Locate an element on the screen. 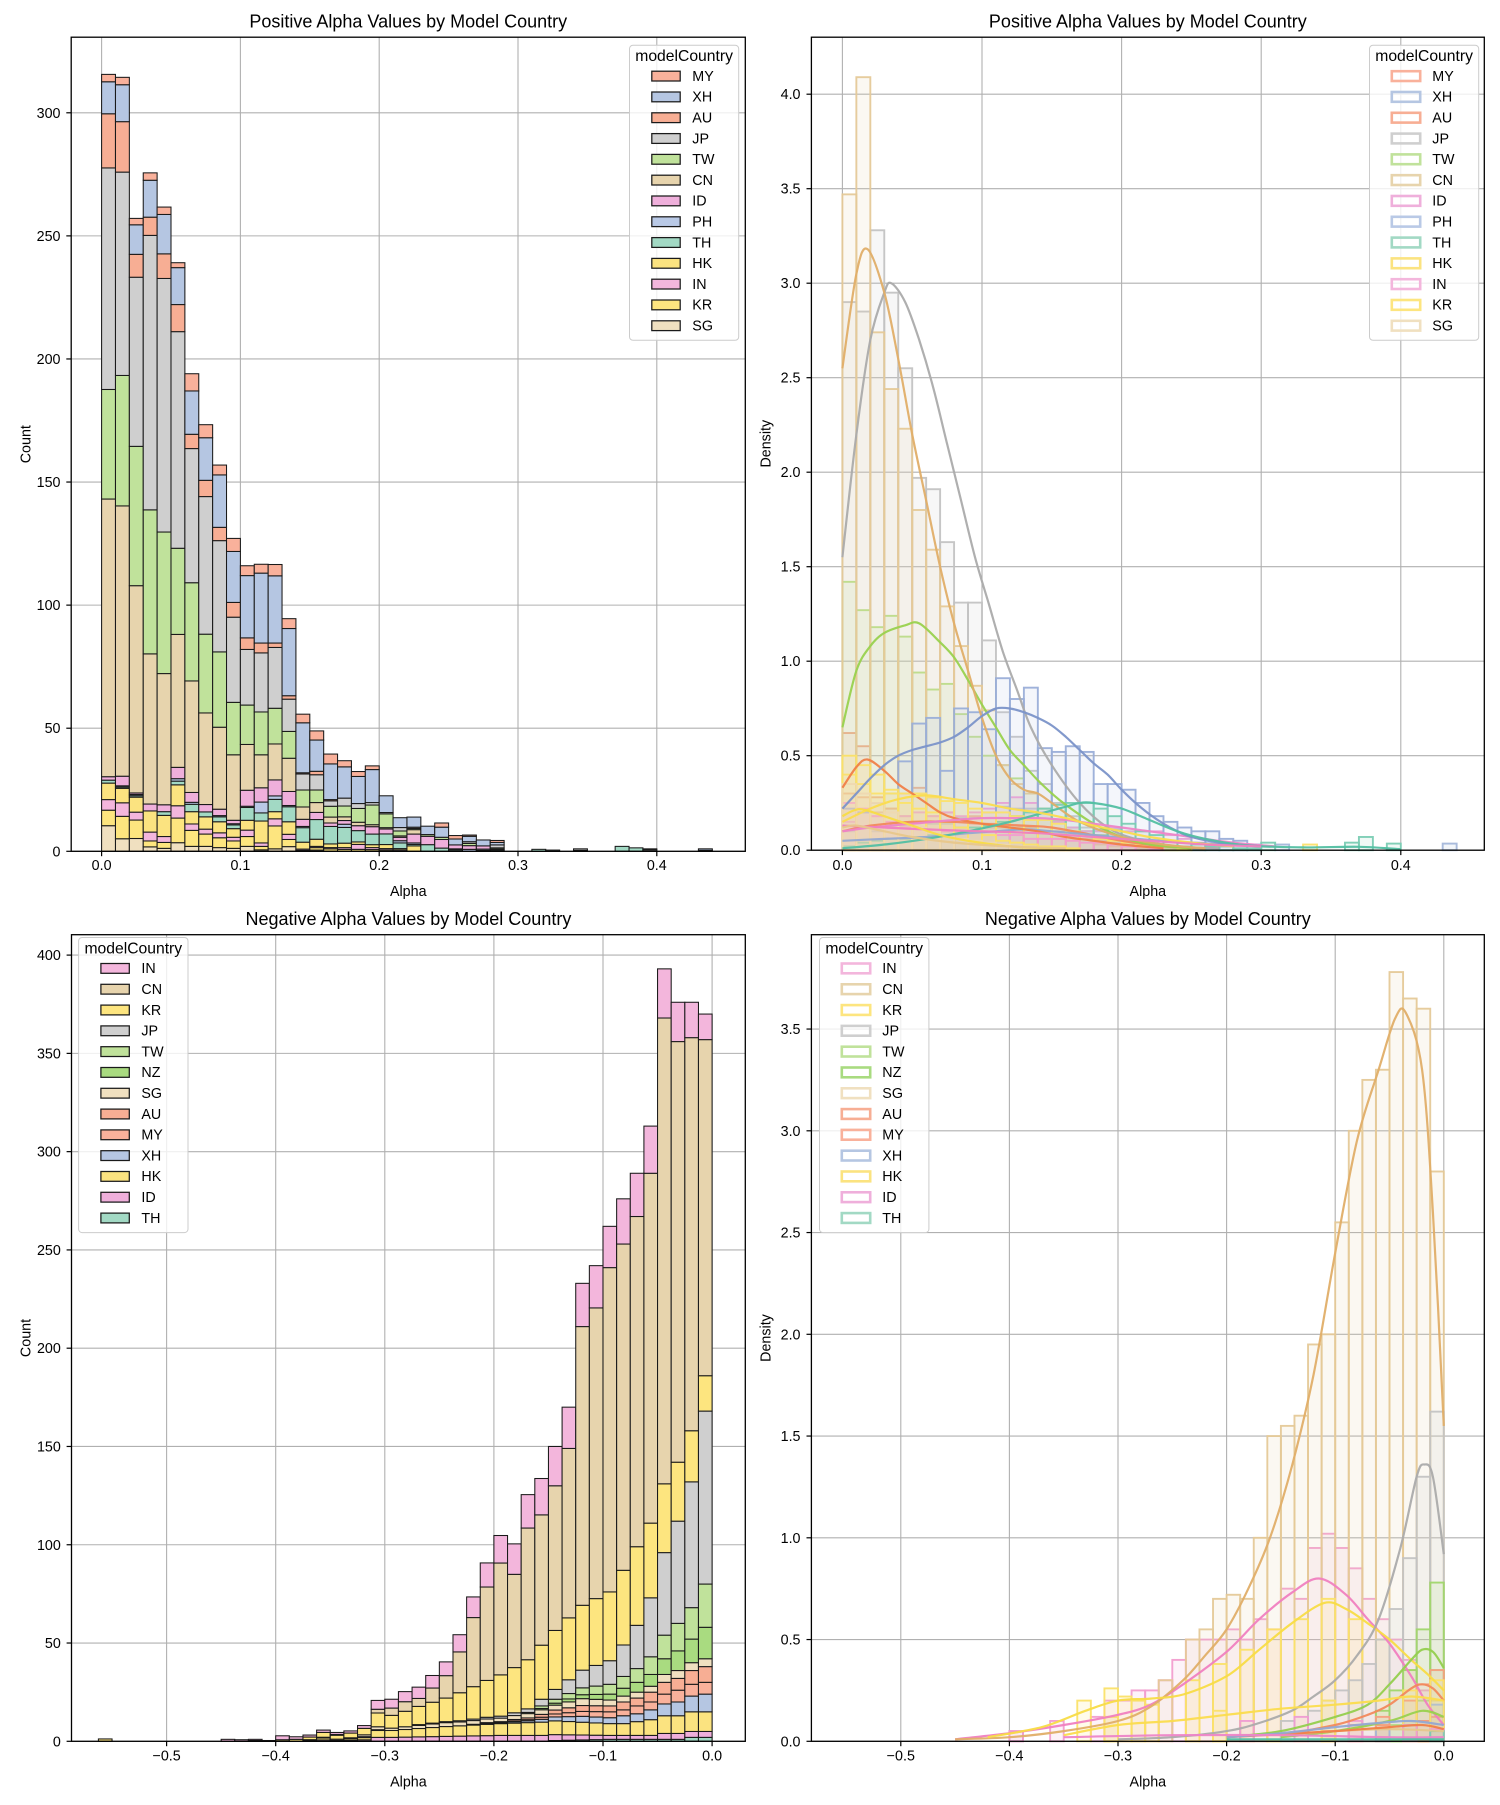 Image resolution: width=1500 pixels, height=1805 pixels. svg-text: 350 is located at coordinates (49, 1054).